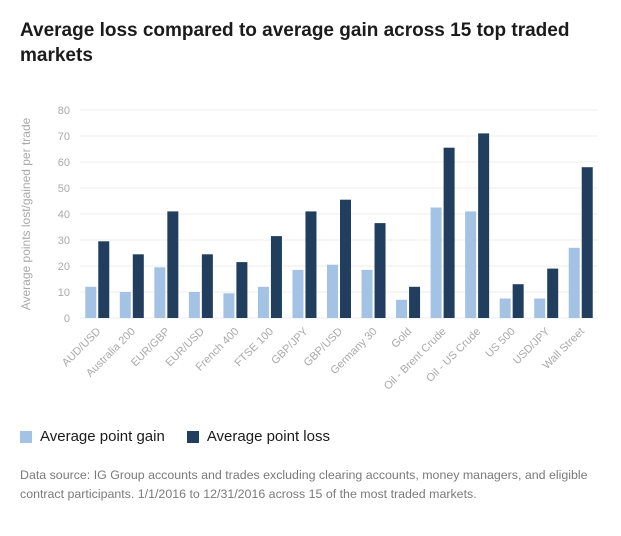  What do you see at coordinates (67, 319) in the screenshot?
I see `y-tick-label: 0` at bounding box center [67, 319].